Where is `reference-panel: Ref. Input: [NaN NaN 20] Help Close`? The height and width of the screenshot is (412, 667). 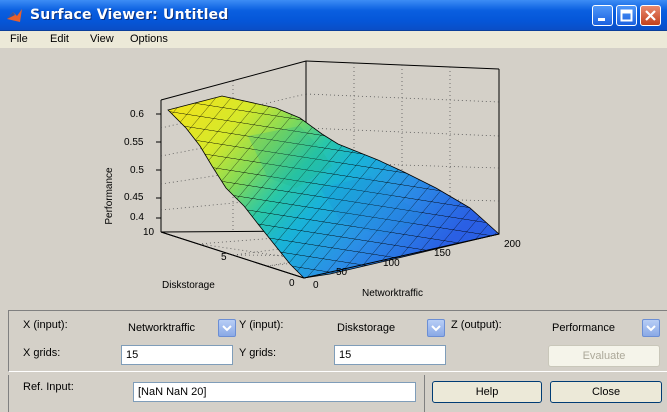 reference-panel: Ref. Input: [NaN NaN 20] Help Close is located at coordinates (337, 393).